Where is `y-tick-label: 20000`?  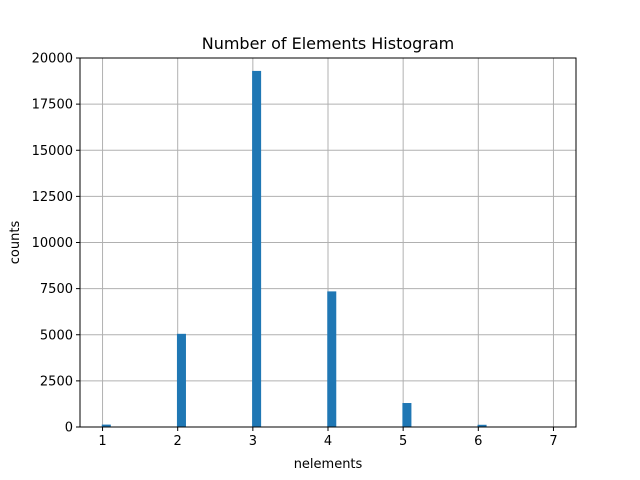 y-tick-label: 20000 is located at coordinates (52, 59).